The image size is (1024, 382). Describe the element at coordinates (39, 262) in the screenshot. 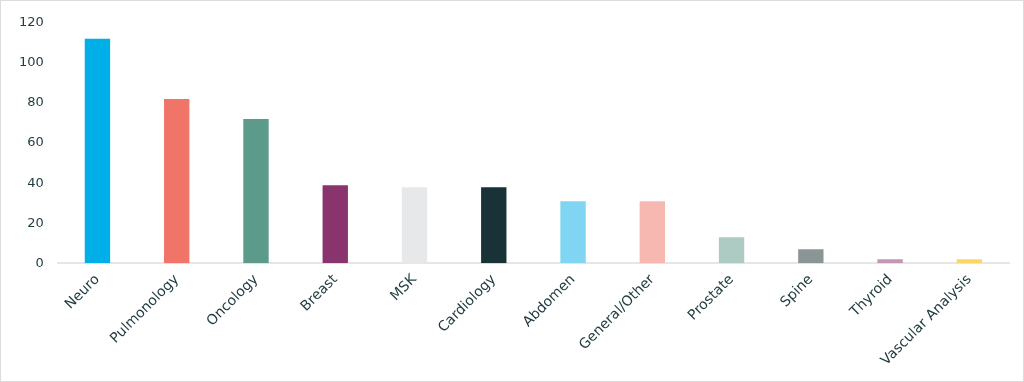

I see `y-tick-label: 0` at that location.